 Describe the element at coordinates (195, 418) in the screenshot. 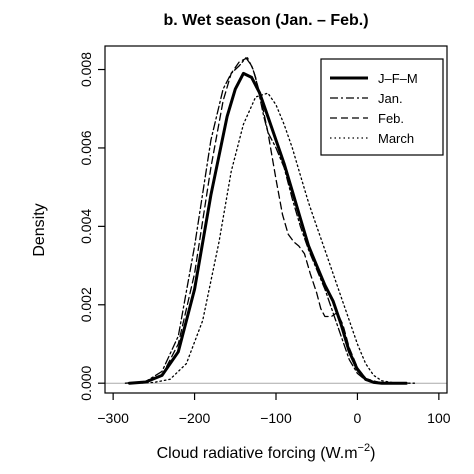

I see `x-tick-label: −200` at that location.